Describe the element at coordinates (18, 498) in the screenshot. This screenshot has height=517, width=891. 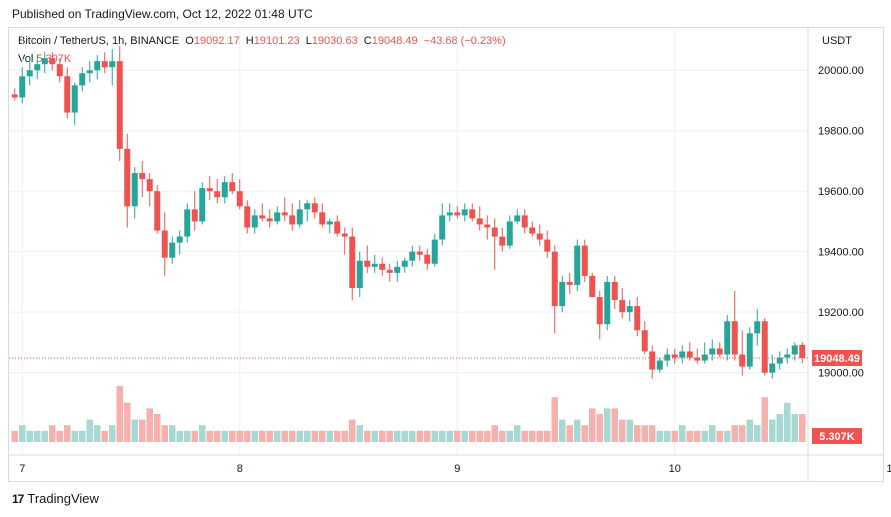
I see `tradingview-logo-icon: 17` at that location.